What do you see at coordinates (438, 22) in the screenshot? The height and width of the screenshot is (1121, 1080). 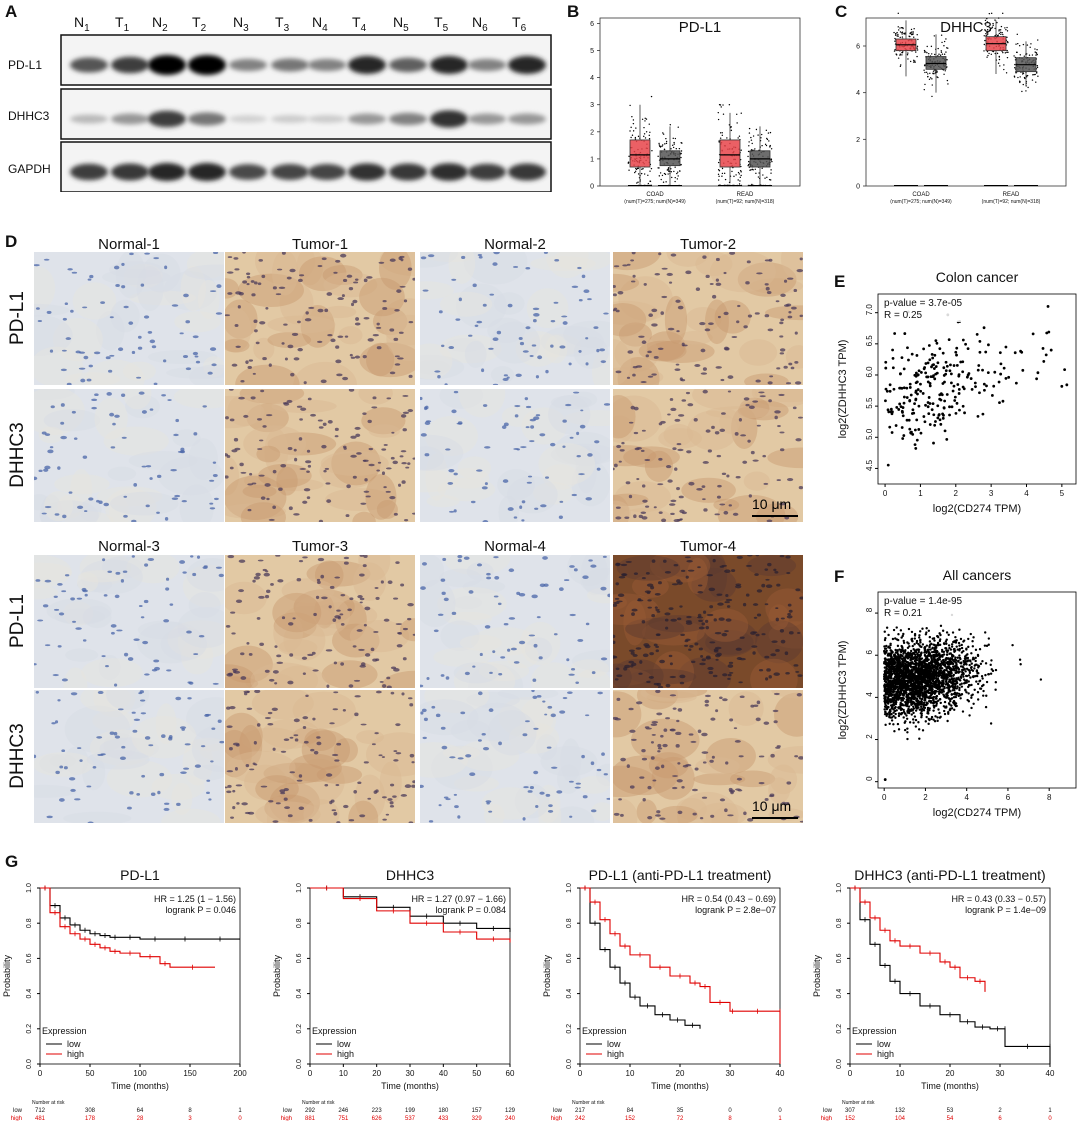 I see `lane-letter: T` at bounding box center [438, 22].